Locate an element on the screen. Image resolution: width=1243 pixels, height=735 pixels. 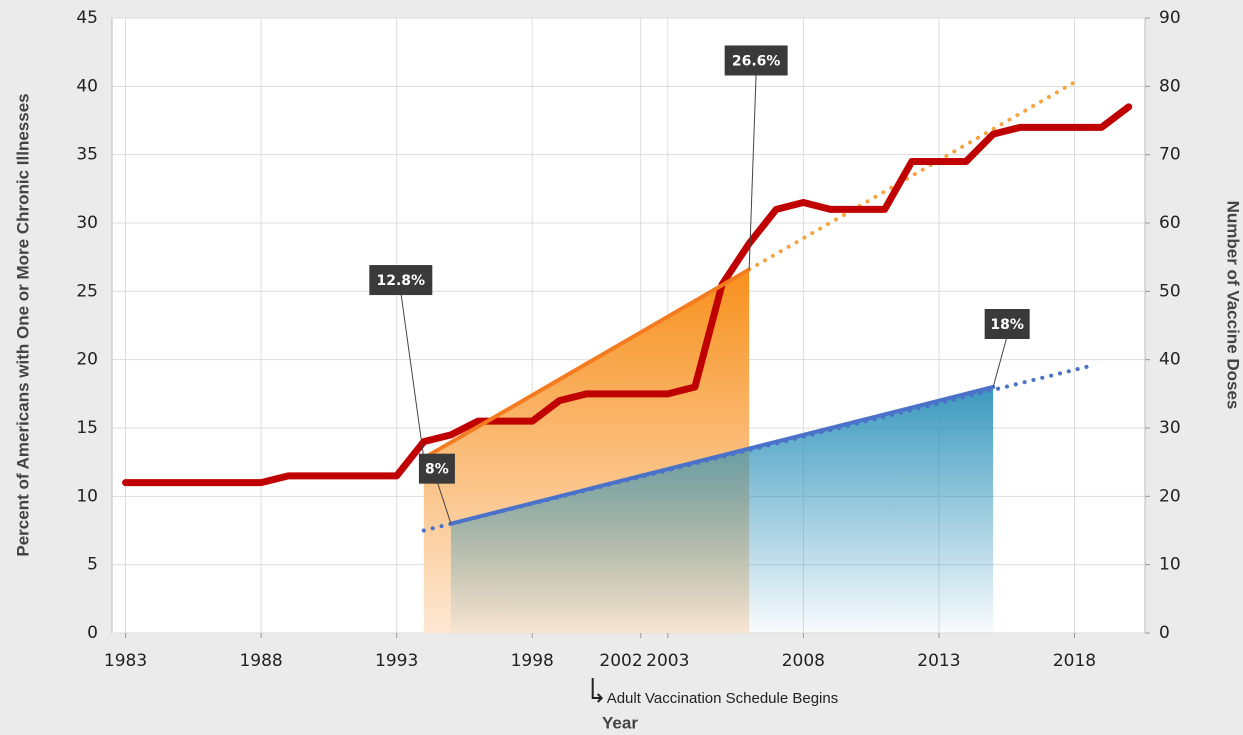
x-tick-label: 2013 is located at coordinates (938, 661).